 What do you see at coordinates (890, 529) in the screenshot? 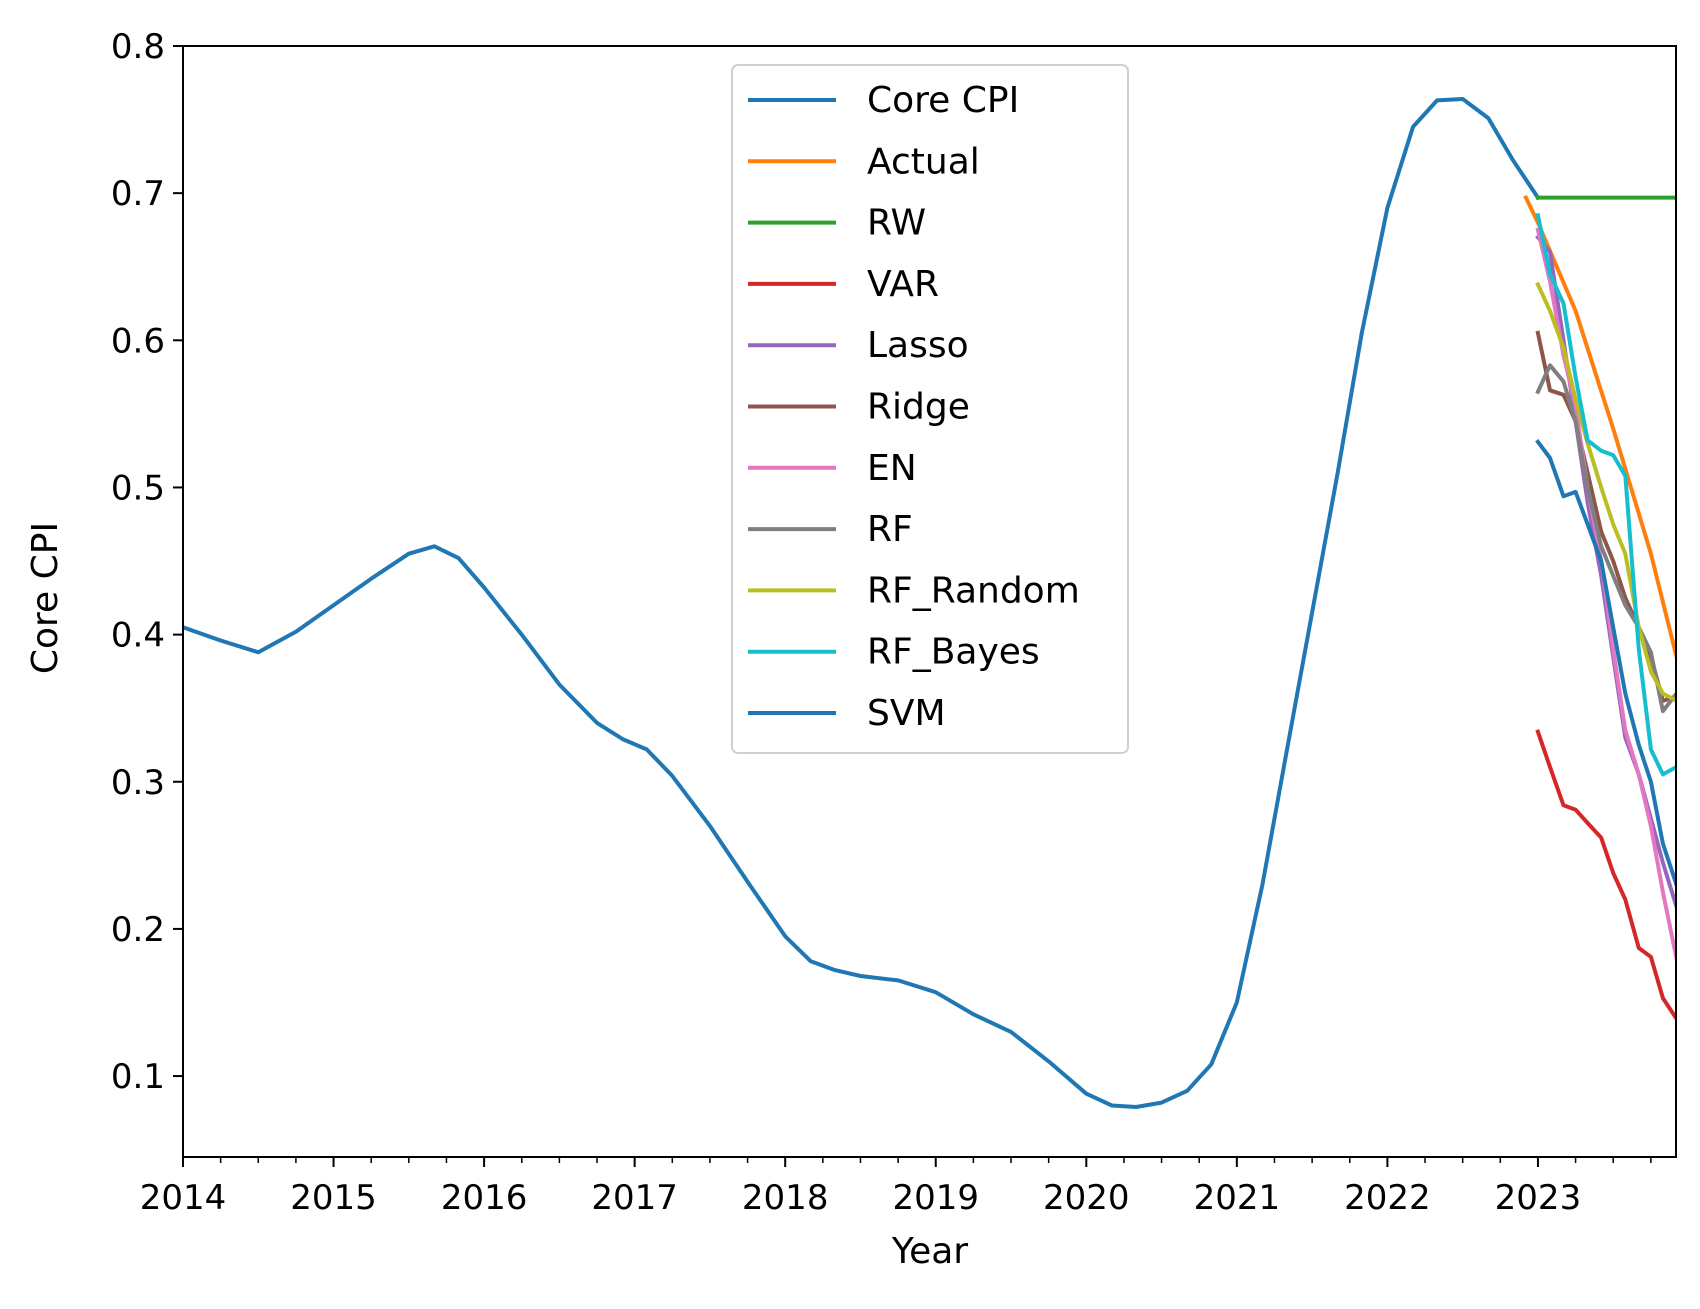
I see `legend-label: RF` at bounding box center [890, 529].